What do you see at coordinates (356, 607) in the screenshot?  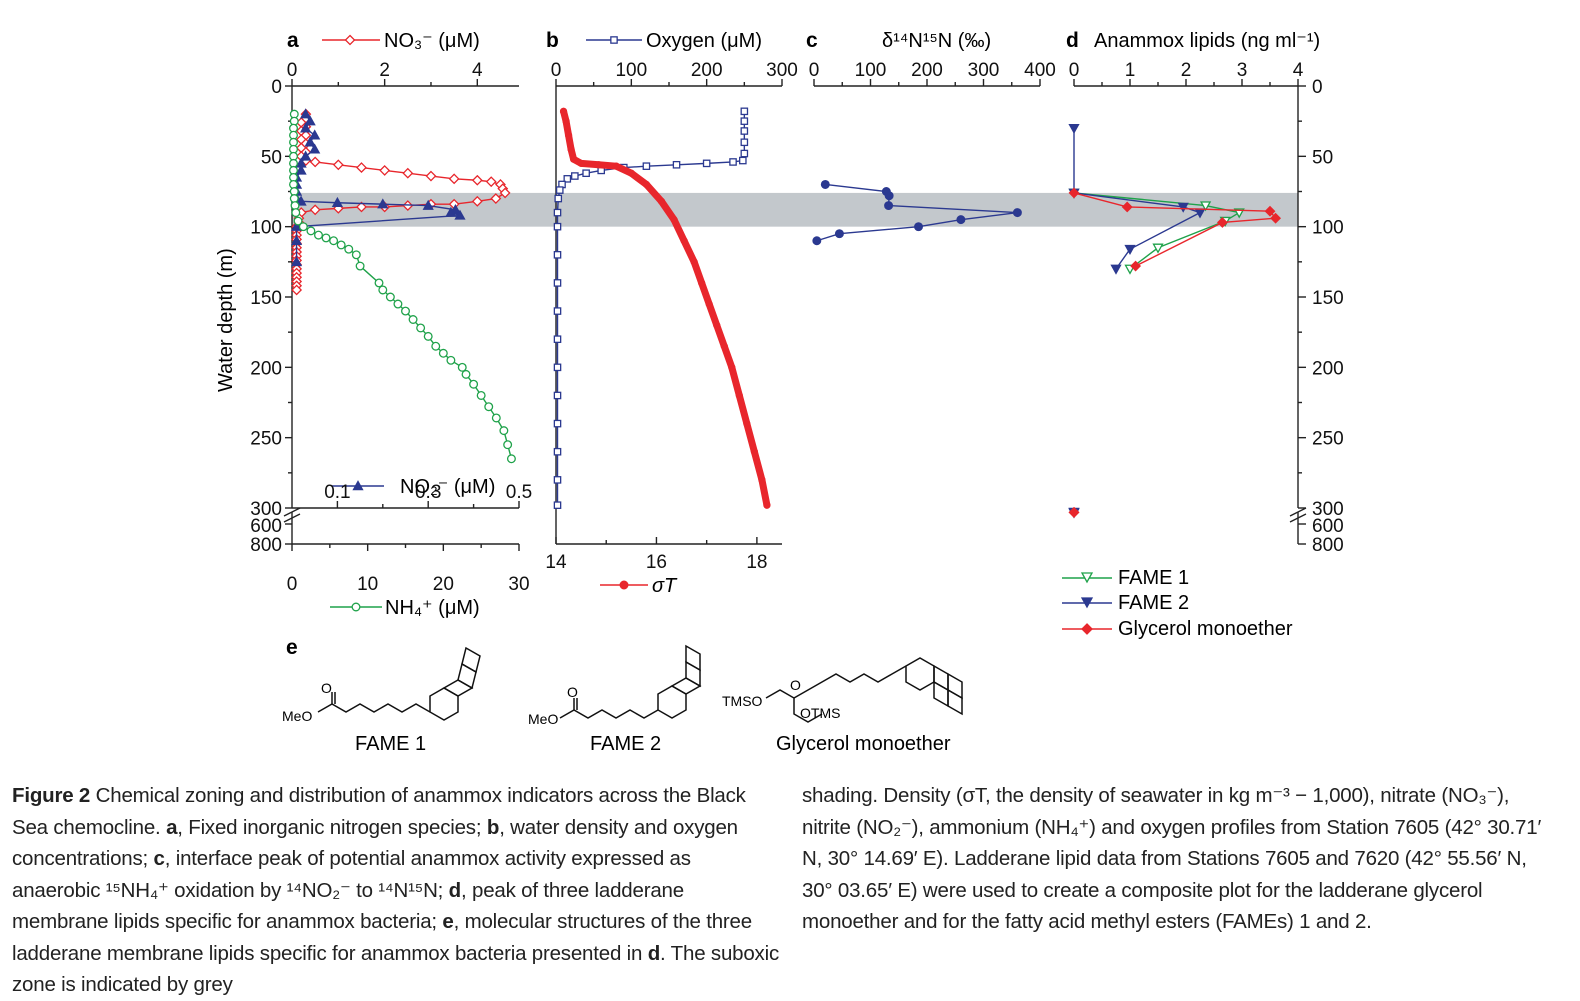 I see `nh4-legend-marker` at bounding box center [356, 607].